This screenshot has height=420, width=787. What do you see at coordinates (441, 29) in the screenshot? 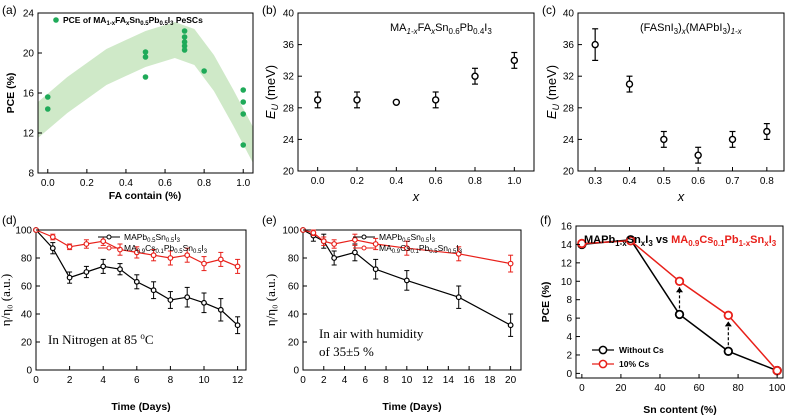
I see `chart-title: MA1-xFAxSn0.6Pb0.4I3` at bounding box center [441, 29].